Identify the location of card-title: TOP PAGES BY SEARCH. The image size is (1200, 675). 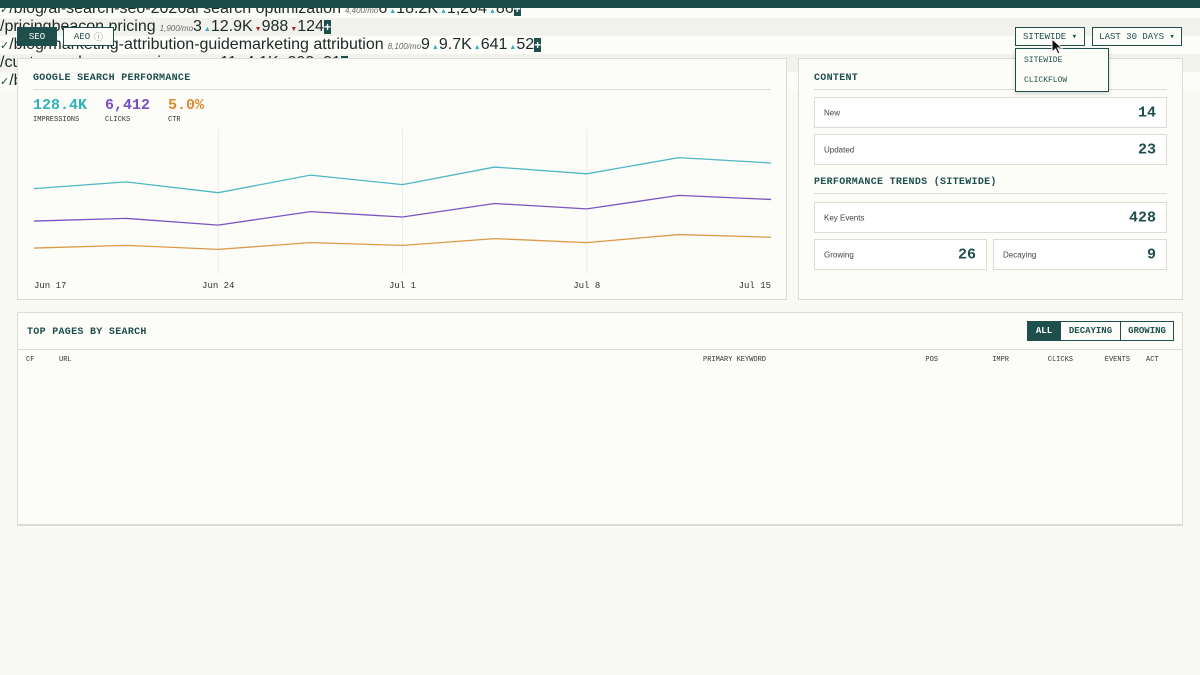
(87, 332).